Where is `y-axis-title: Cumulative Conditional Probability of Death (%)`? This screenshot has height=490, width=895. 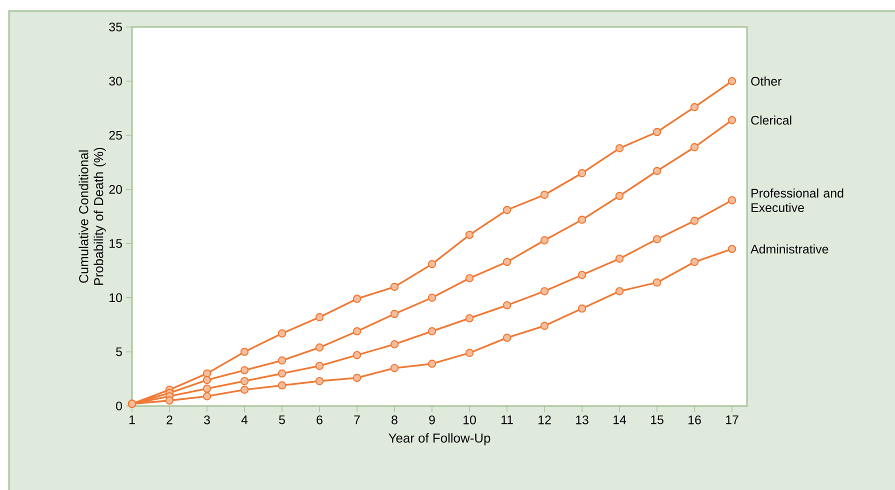
y-axis-title: Cumulative Conditional Probability of Death (%) is located at coordinates (92, 216).